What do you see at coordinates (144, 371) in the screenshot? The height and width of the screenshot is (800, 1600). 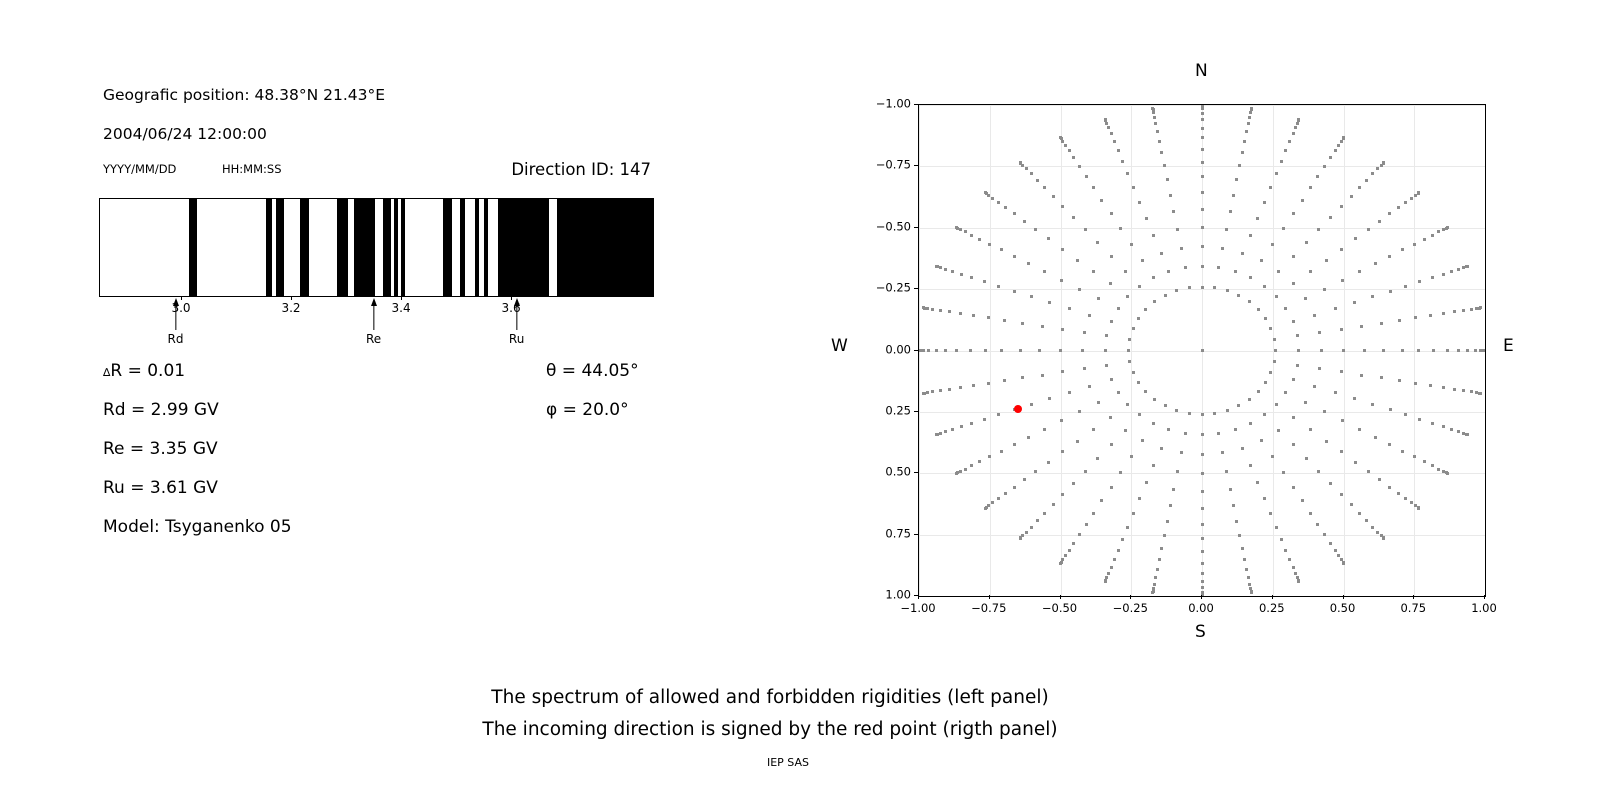 I see `delta-r-value: ∆R = 0.01` at bounding box center [144, 371].